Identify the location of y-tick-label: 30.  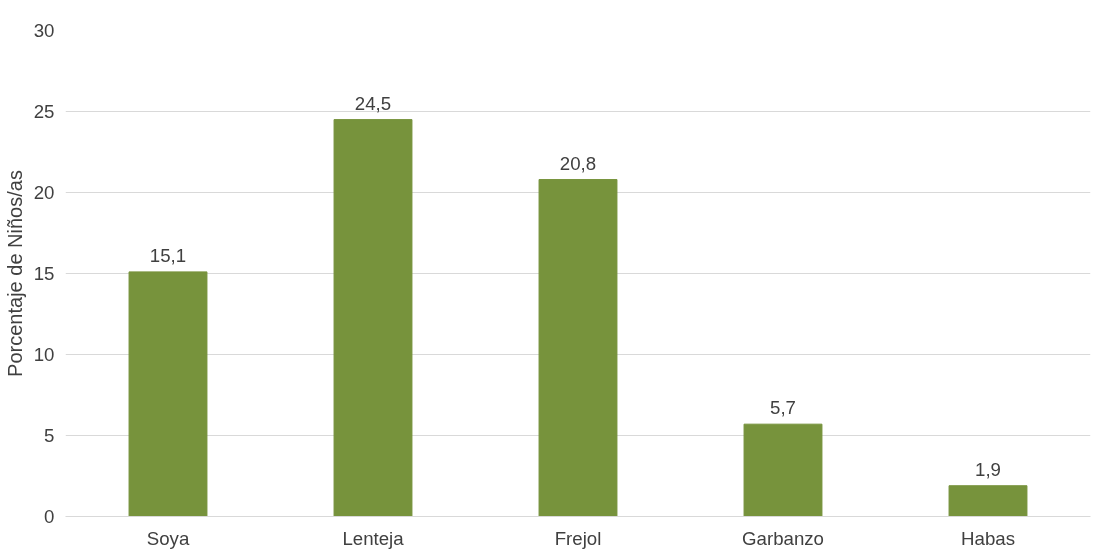
(44, 30).